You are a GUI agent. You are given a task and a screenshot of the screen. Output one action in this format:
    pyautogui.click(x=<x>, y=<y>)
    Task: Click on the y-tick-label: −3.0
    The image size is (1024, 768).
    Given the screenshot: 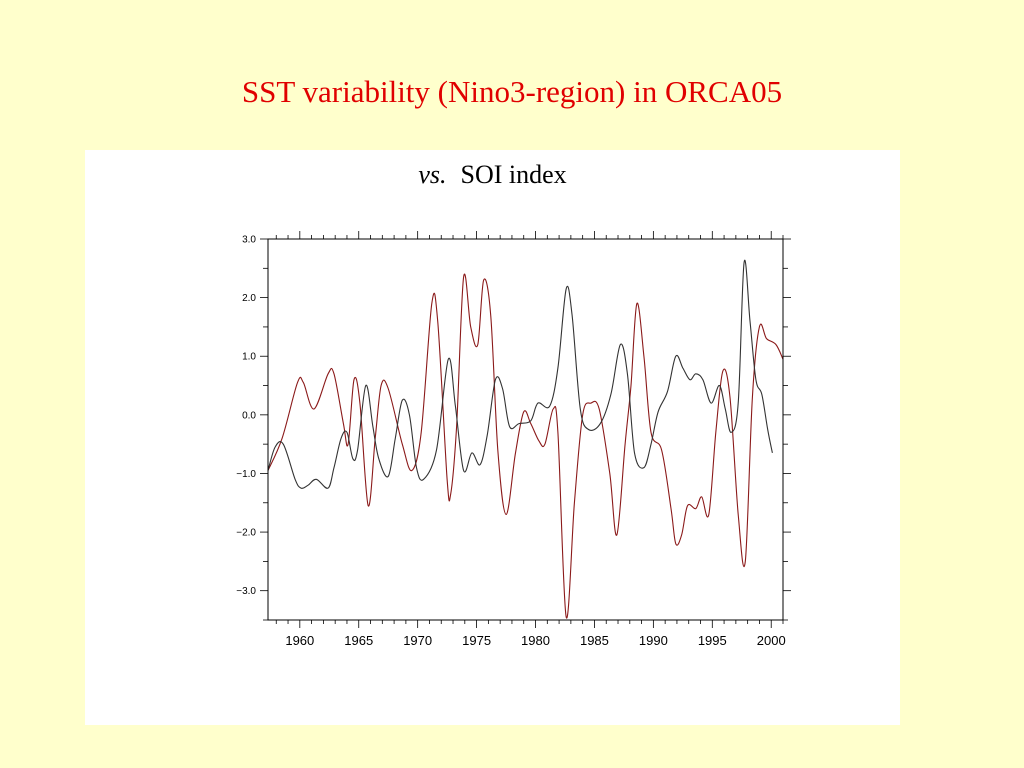 What is the action you would take?
    pyautogui.click(x=246, y=591)
    